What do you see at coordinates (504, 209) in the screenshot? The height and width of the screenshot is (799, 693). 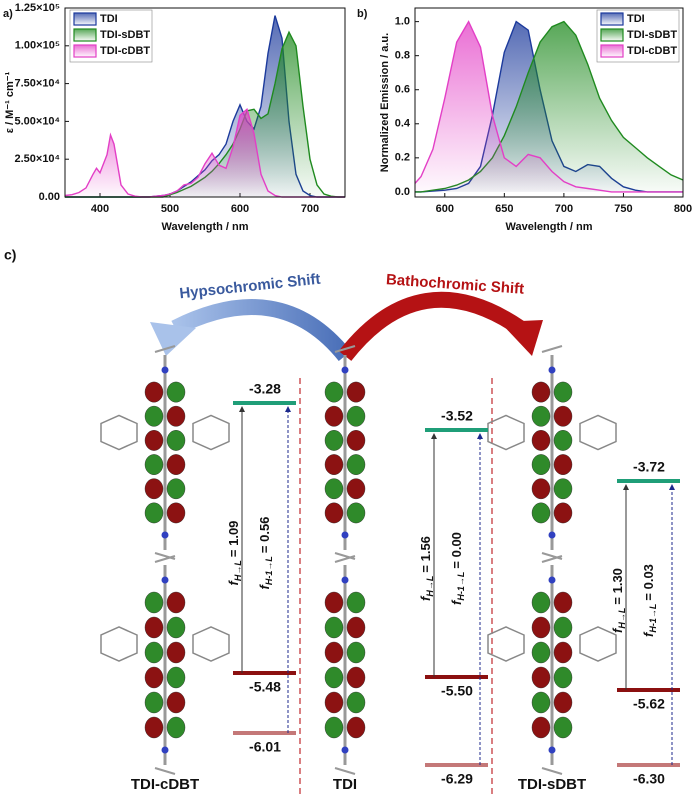 I see `x-tick-label: 650` at bounding box center [504, 209].